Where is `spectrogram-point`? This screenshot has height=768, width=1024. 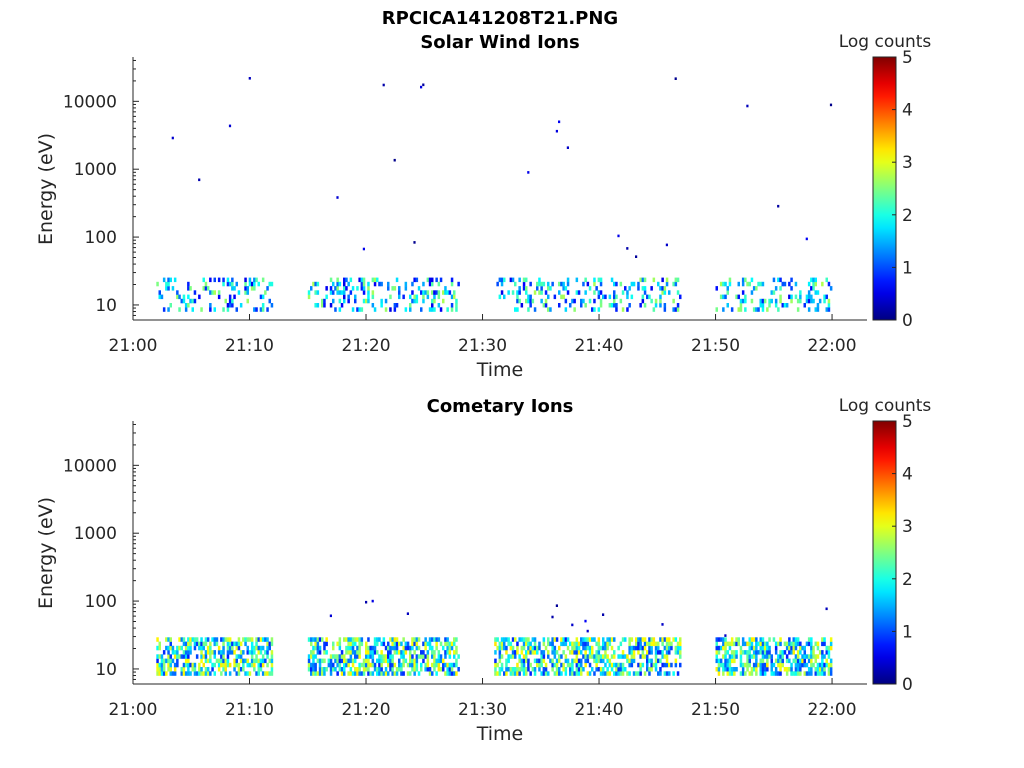 spectrogram-point is located at coordinates (394, 160).